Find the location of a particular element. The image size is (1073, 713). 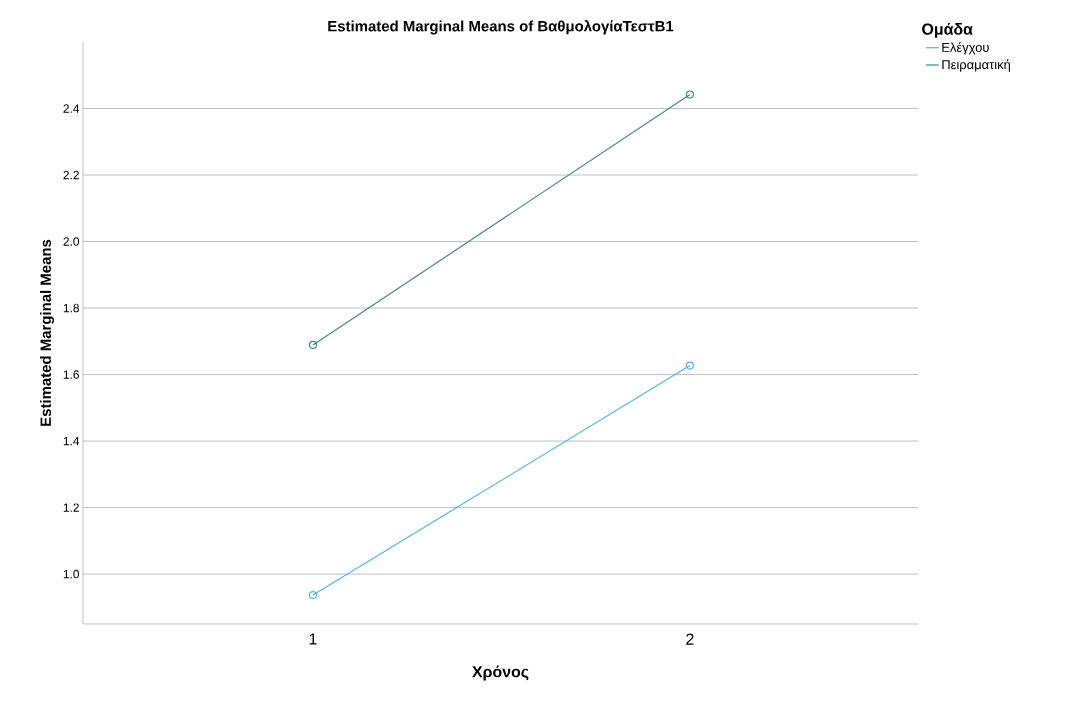

x-tick-label: 1 is located at coordinates (313, 639).